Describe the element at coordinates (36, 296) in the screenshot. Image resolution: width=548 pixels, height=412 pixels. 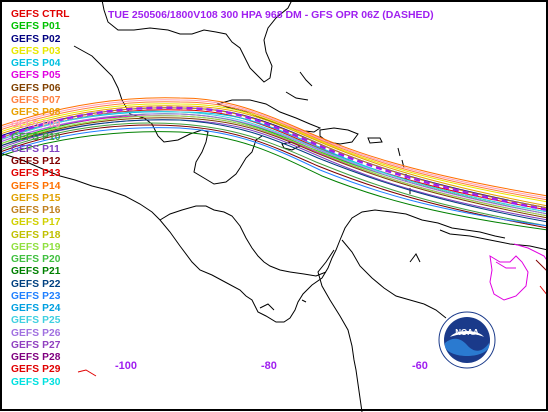
I see `legend-item: GEFS P23` at that location.